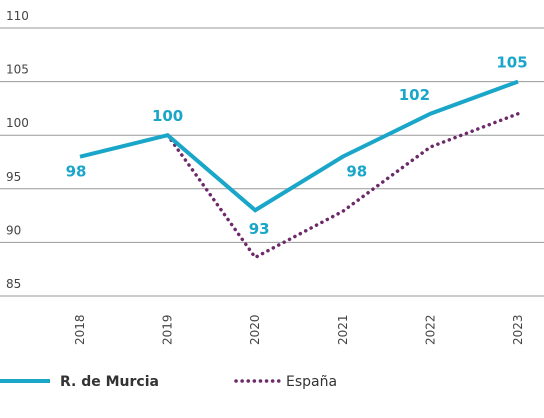 The width and height of the screenshot is (544, 418). I want to click on legend-label: España, so click(311, 382).